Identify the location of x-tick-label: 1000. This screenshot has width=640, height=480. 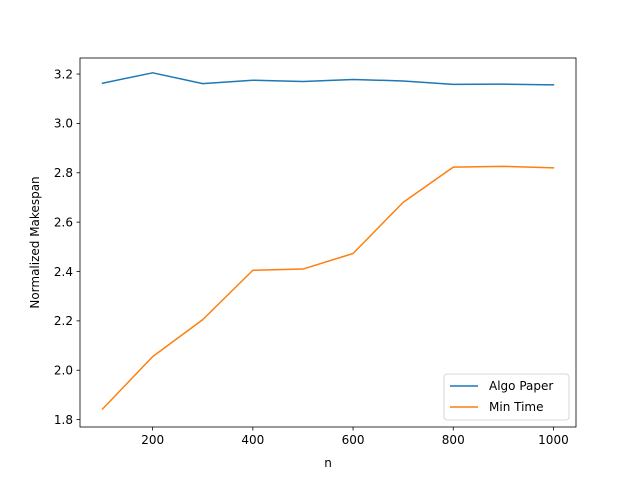
(553, 440).